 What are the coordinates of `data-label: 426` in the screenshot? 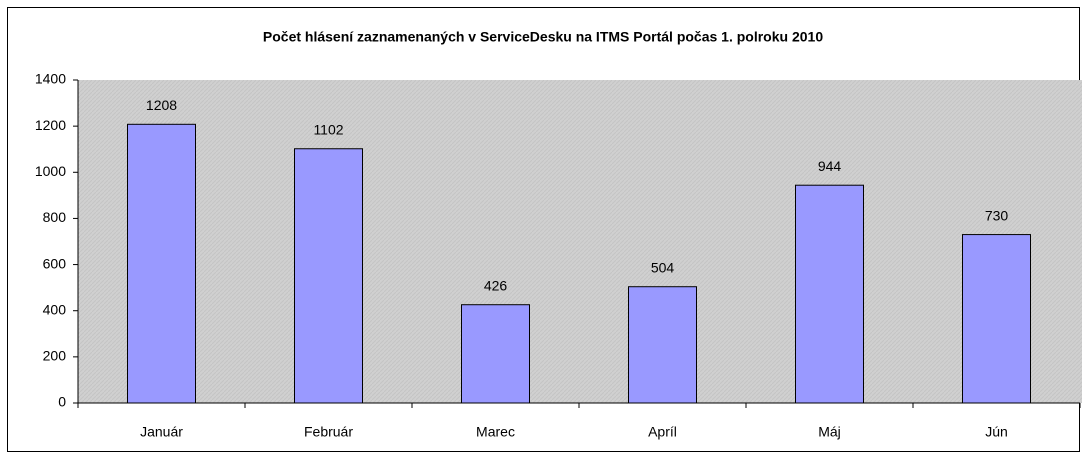 It's located at (496, 285).